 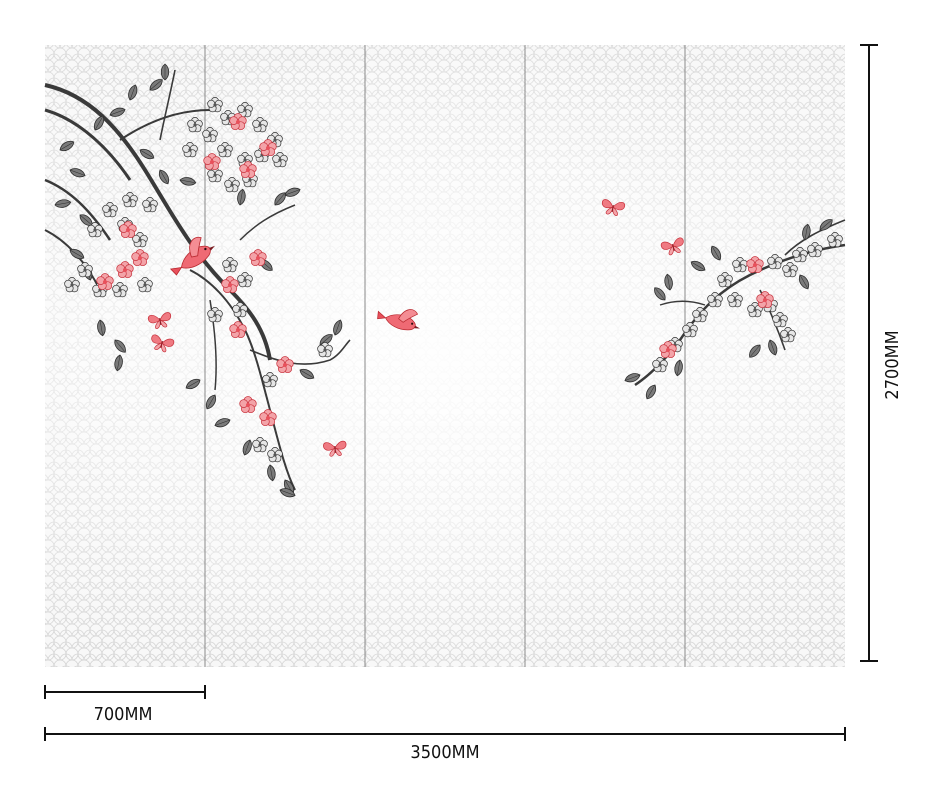 I want to click on height-dimension, so click(x=869, y=353).